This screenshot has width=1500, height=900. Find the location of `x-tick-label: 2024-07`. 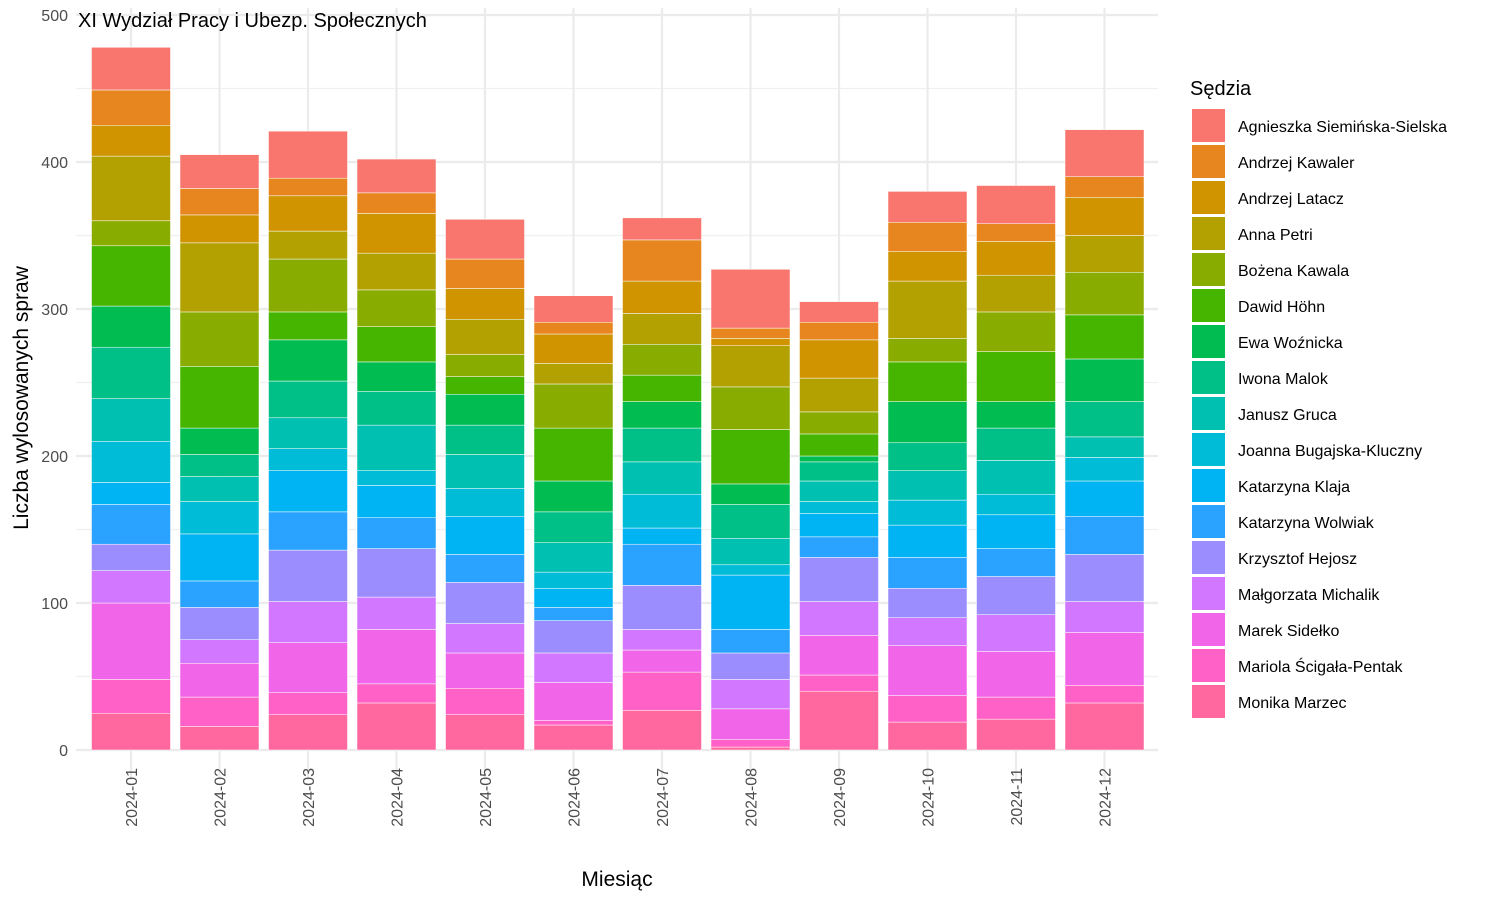

x-tick-label: 2024-07 is located at coordinates (663, 797).